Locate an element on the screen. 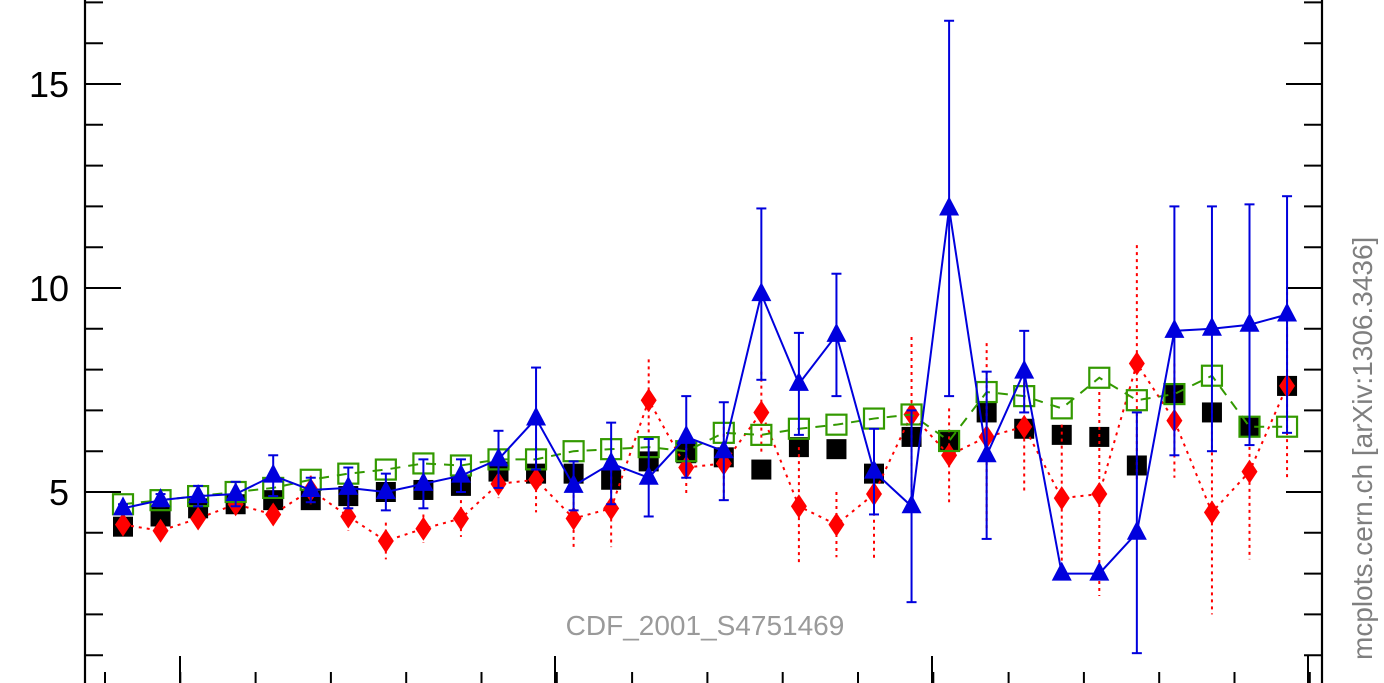 This screenshot has height=683, width=1384. y-tick-label: 15 is located at coordinates (49, 84).